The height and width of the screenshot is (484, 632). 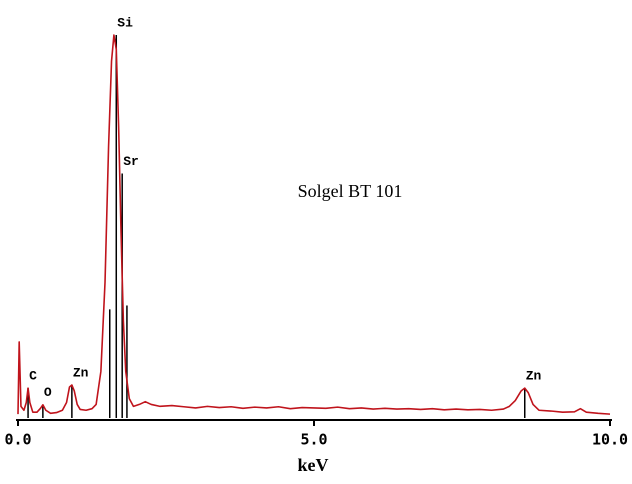 I want to click on element-label: C, so click(x=33, y=376).